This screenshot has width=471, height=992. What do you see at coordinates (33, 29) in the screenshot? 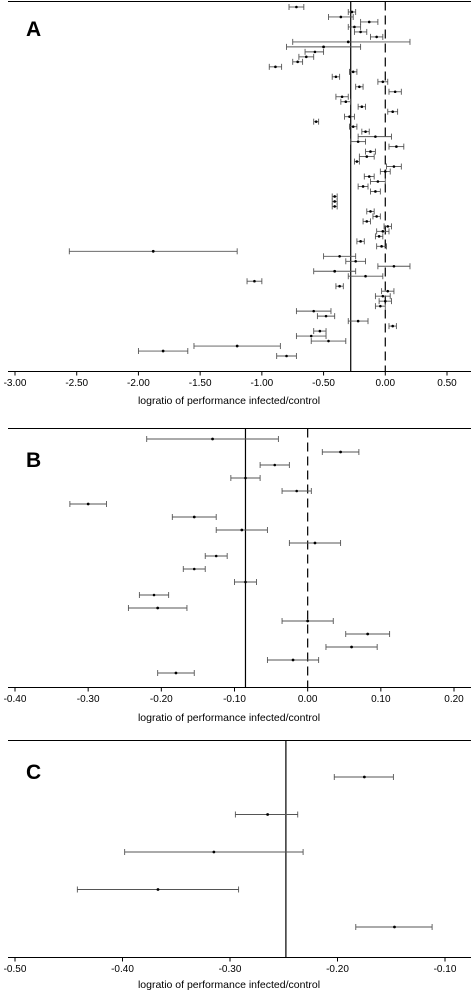
I see `panel-a-letter: A` at bounding box center [33, 29].